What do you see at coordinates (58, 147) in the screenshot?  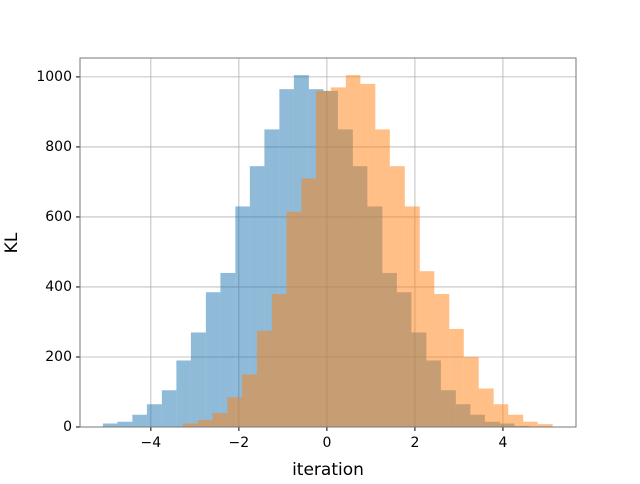 I see `y-tick-label: 800` at bounding box center [58, 147].